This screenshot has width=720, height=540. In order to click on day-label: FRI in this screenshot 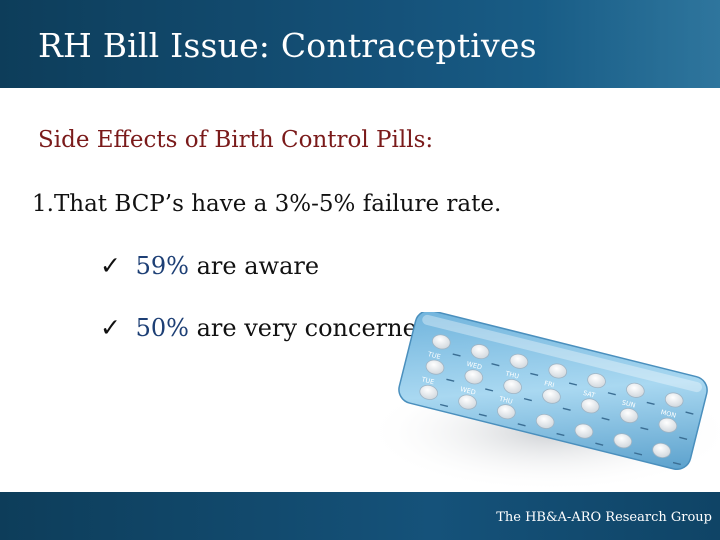, I will do `click(549, 384)`.